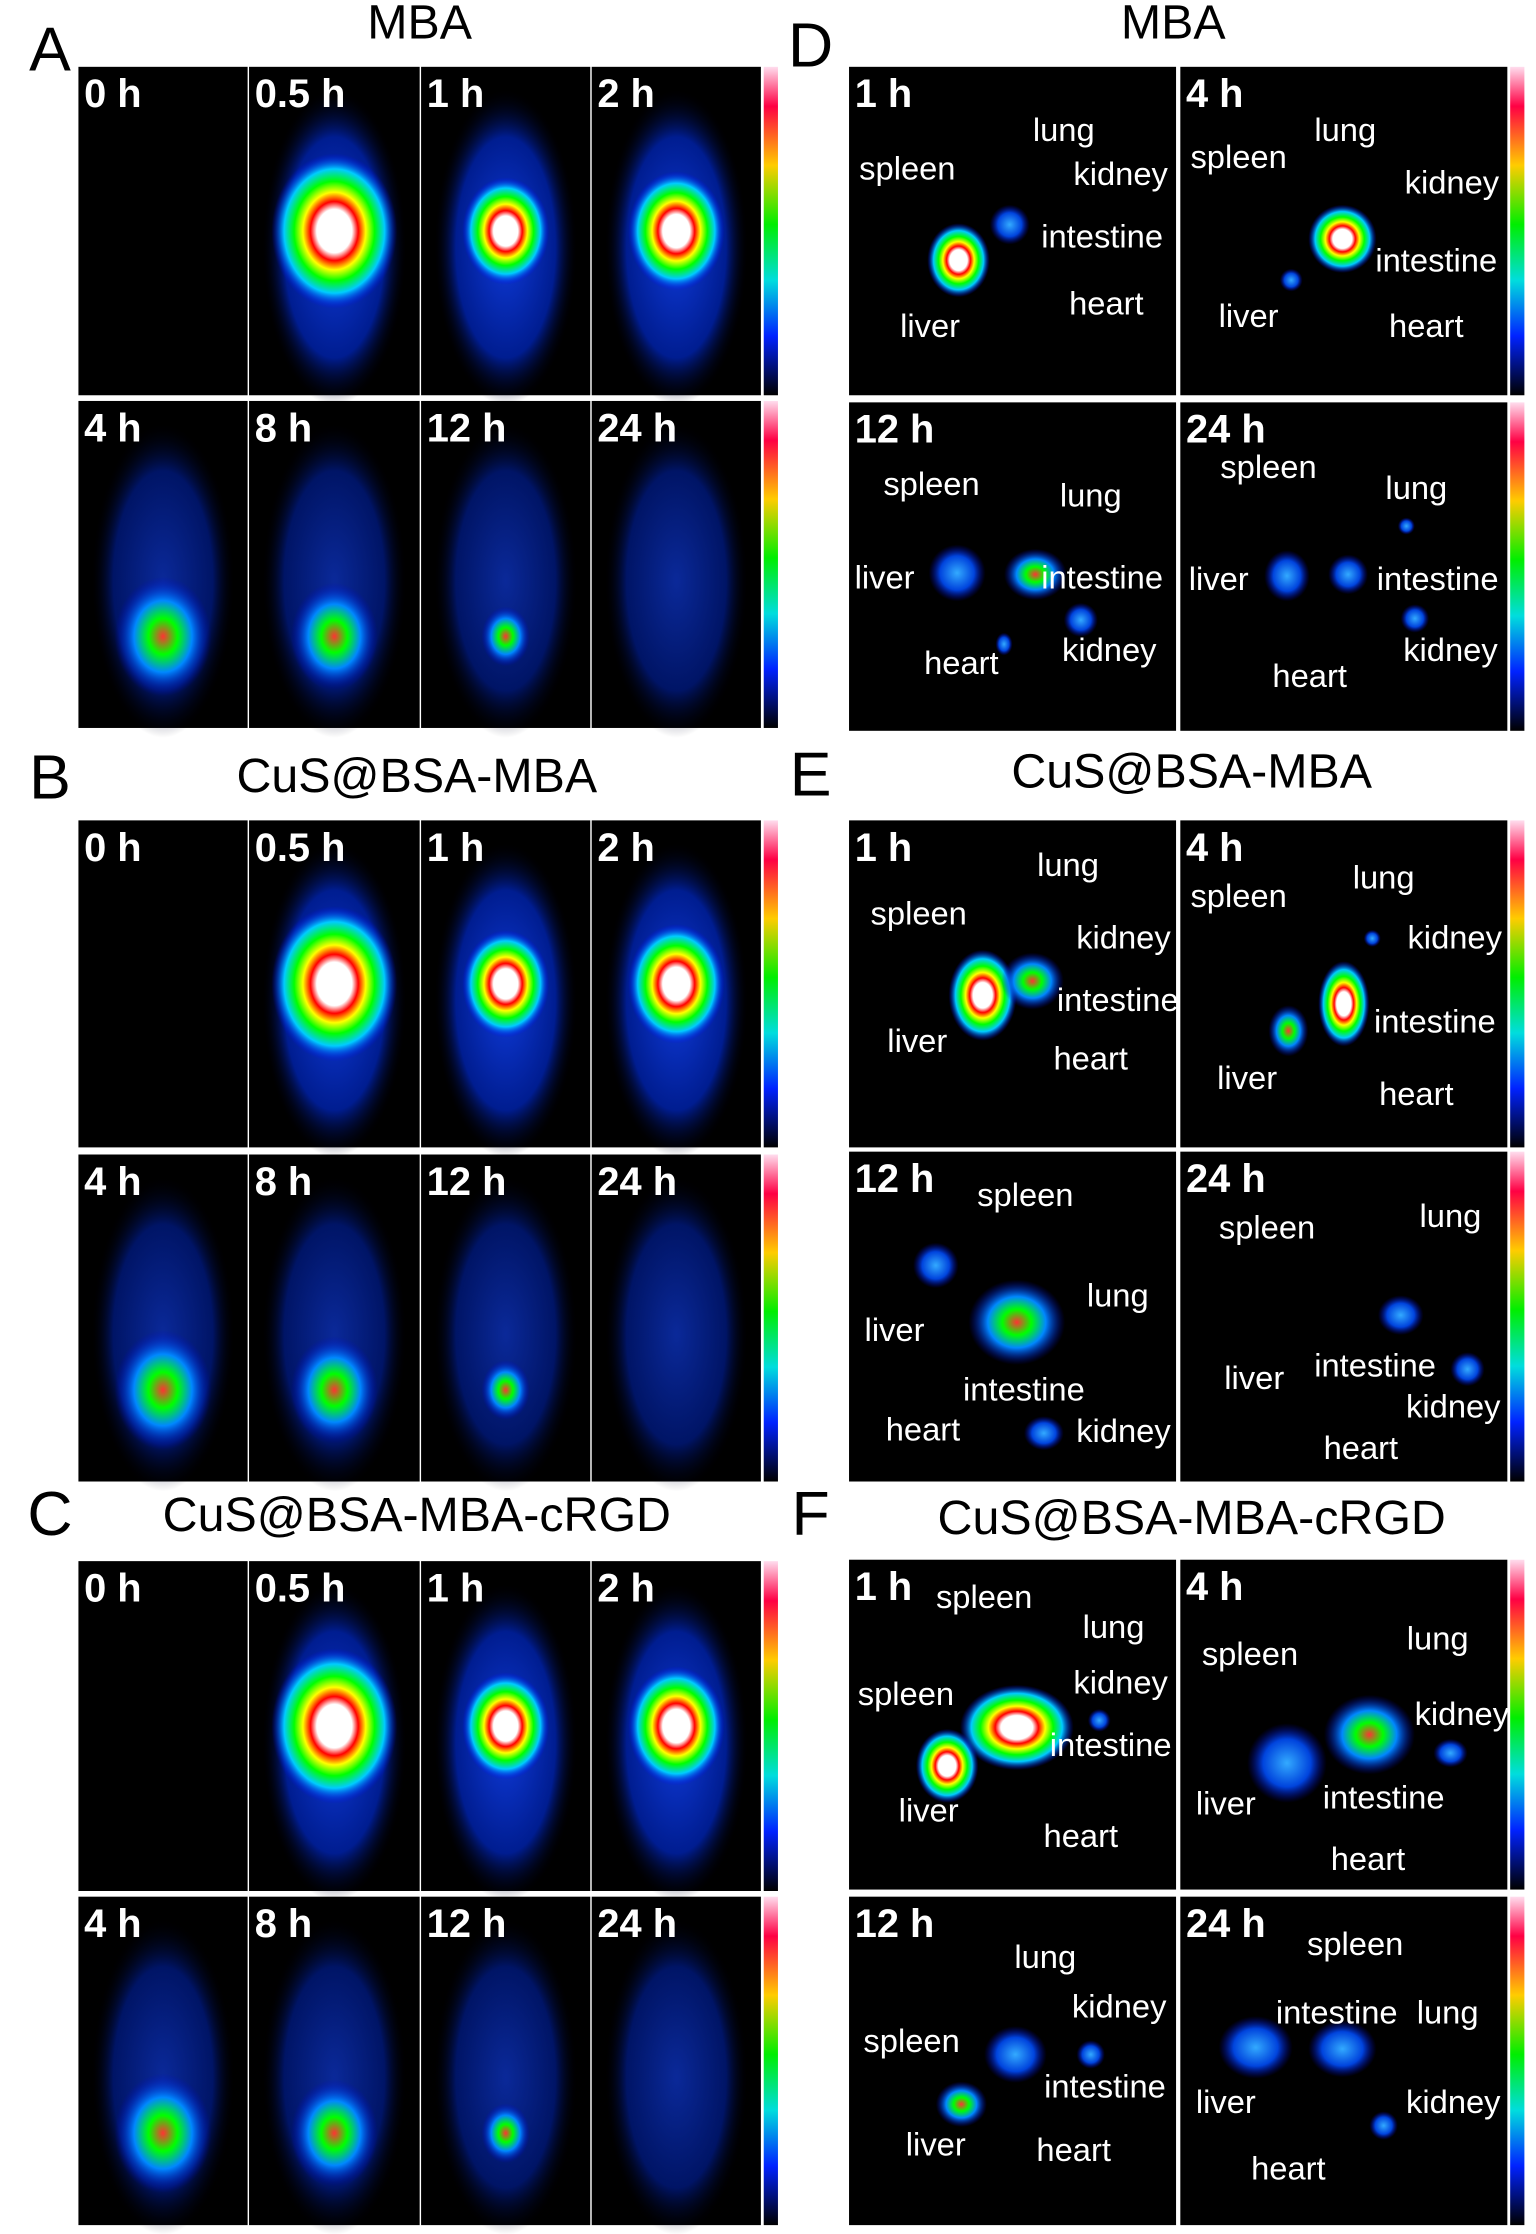 The height and width of the screenshot is (2234, 1536). Describe the element at coordinates (1192, 1518) in the screenshot. I see `panel-title: CuS@BSA-MBA-cRGD` at that location.